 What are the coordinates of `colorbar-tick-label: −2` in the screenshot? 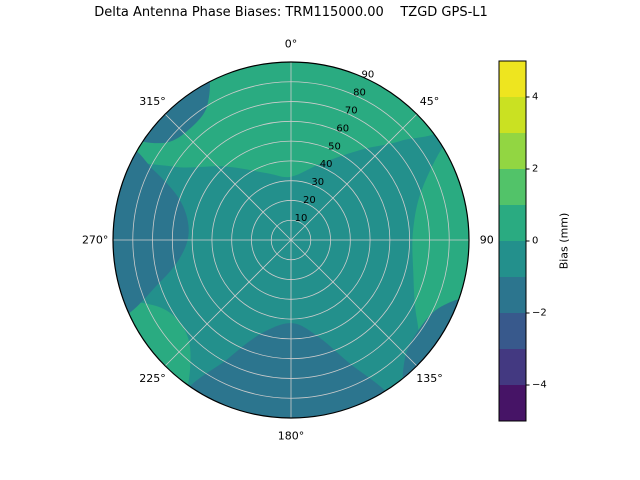 It's located at (539, 313).